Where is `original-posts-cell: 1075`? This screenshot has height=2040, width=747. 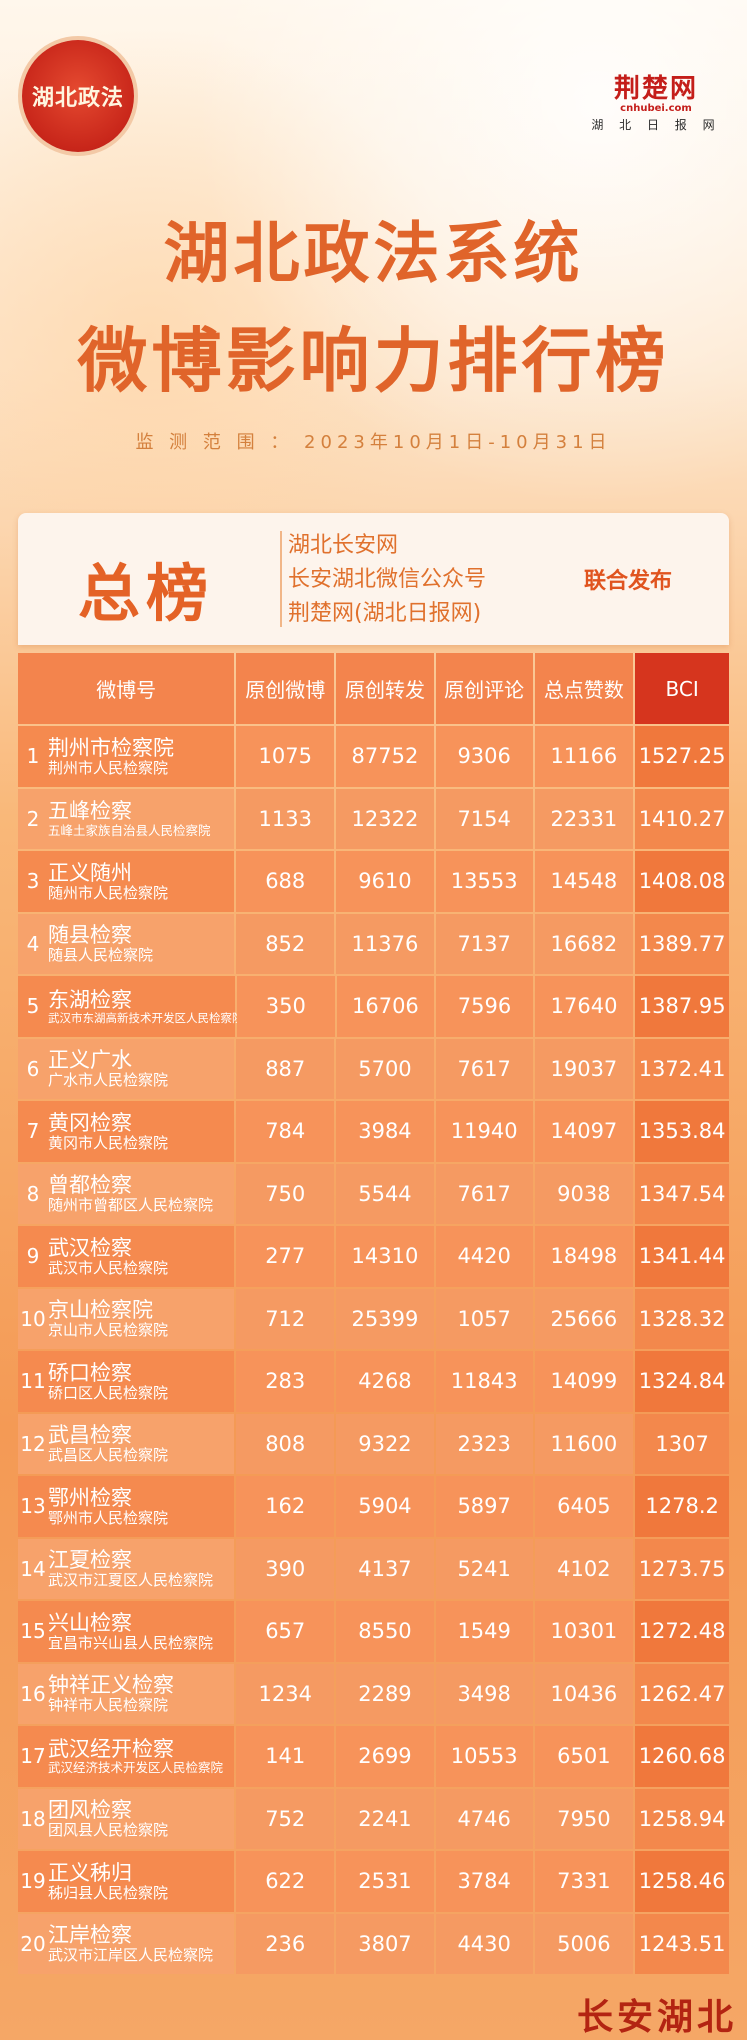 original-posts-cell: 1075 is located at coordinates (285, 756).